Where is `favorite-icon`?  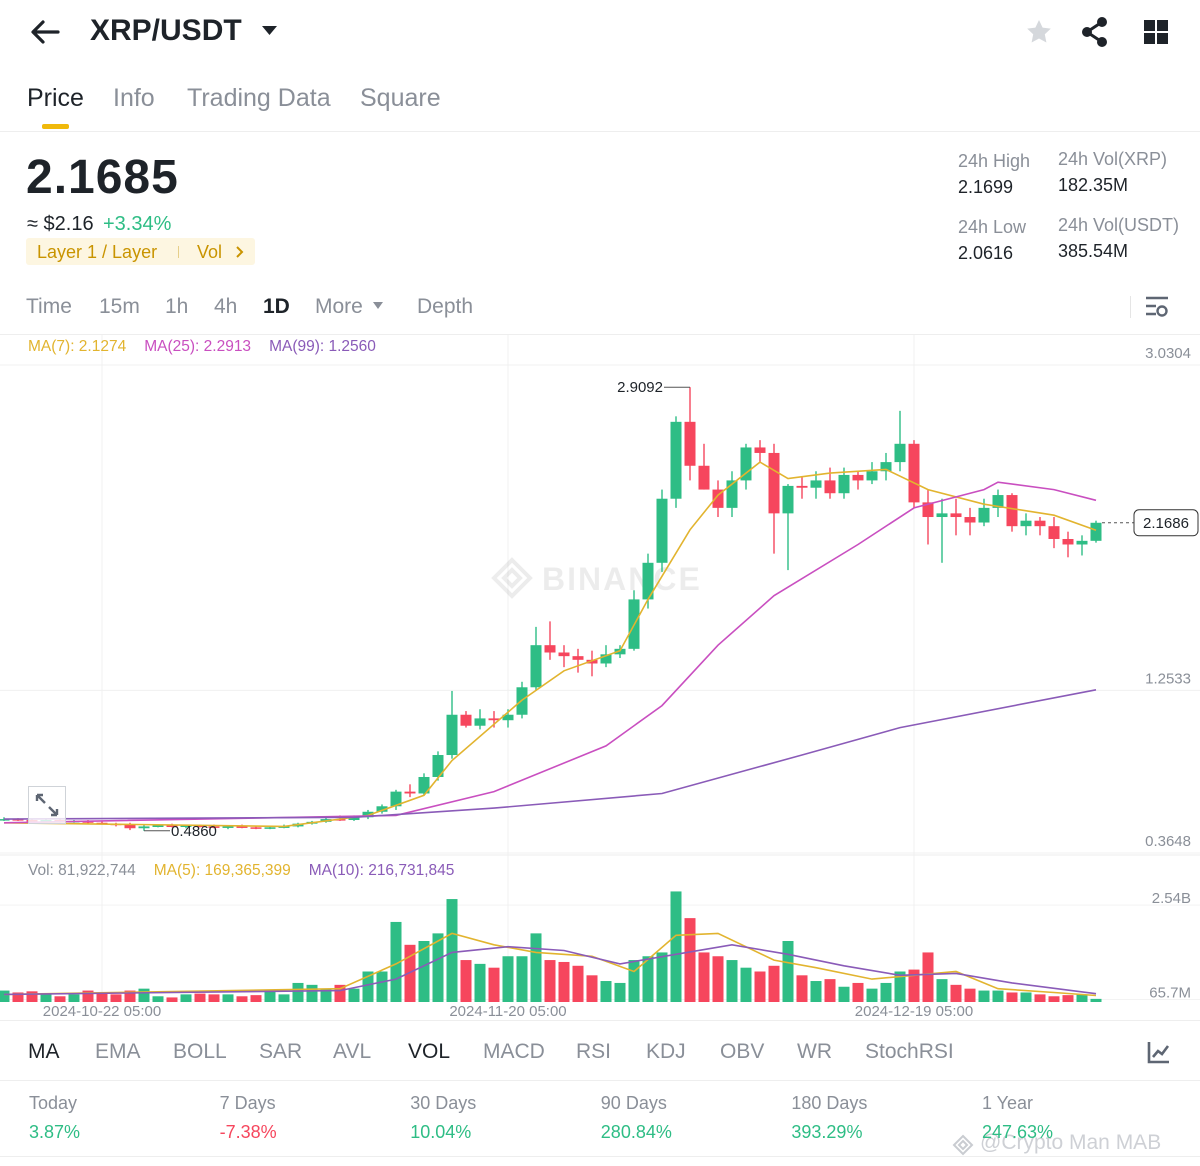
favorite-icon is located at coordinates (1039, 32).